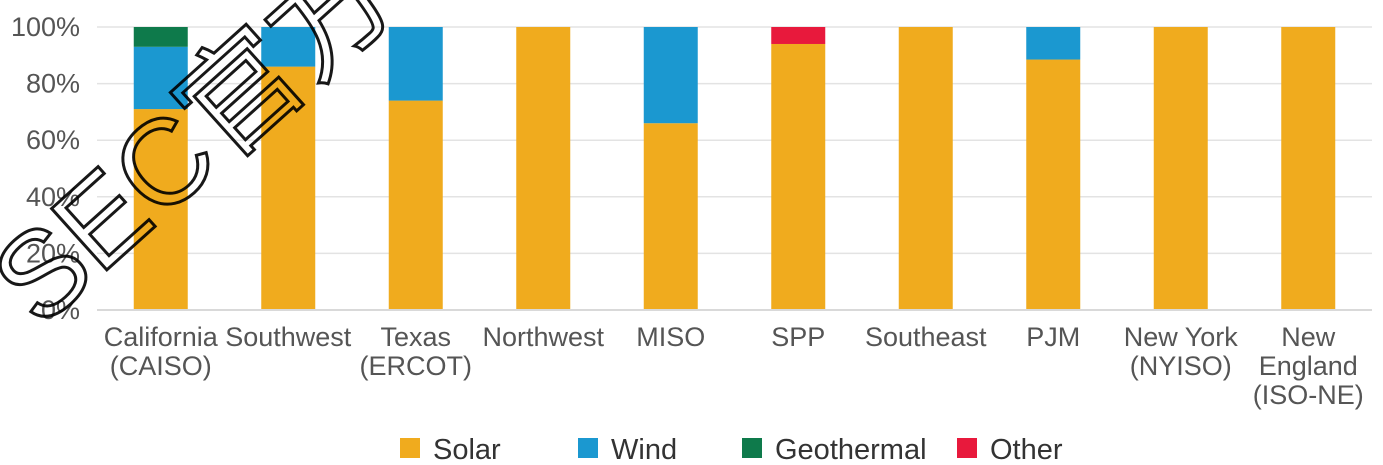  I want to click on category-label: Southwest, so click(288, 337).